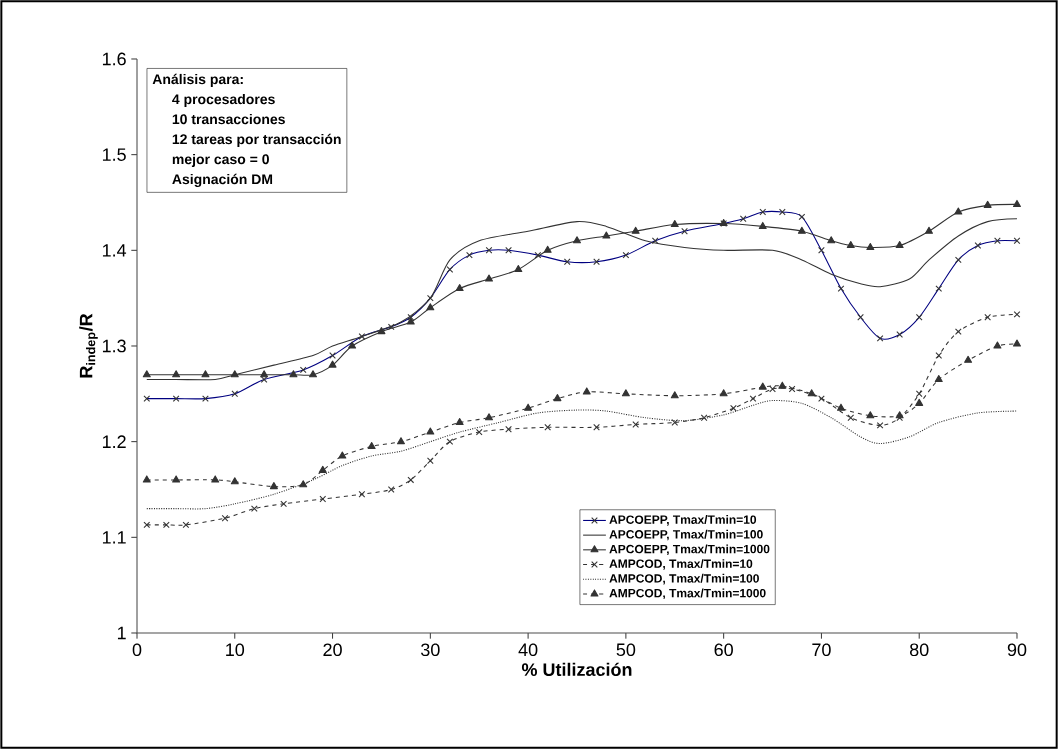 The height and width of the screenshot is (749, 1058). Describe the element at coordinates (332, 650) in the screenshot. I see `x-tick-label: 20` at that location.